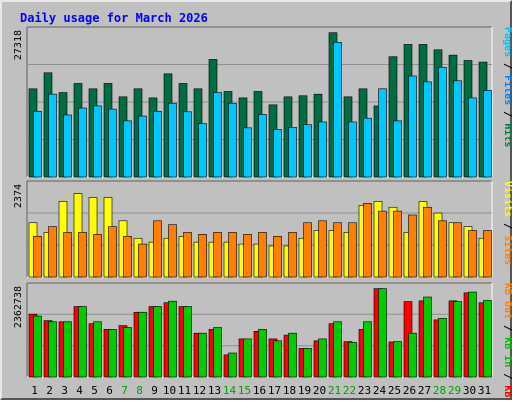  What do you see at coordinates (507, 90) in the screenshot?
I see `legend-files: Files` at bounding box center [507, 90].